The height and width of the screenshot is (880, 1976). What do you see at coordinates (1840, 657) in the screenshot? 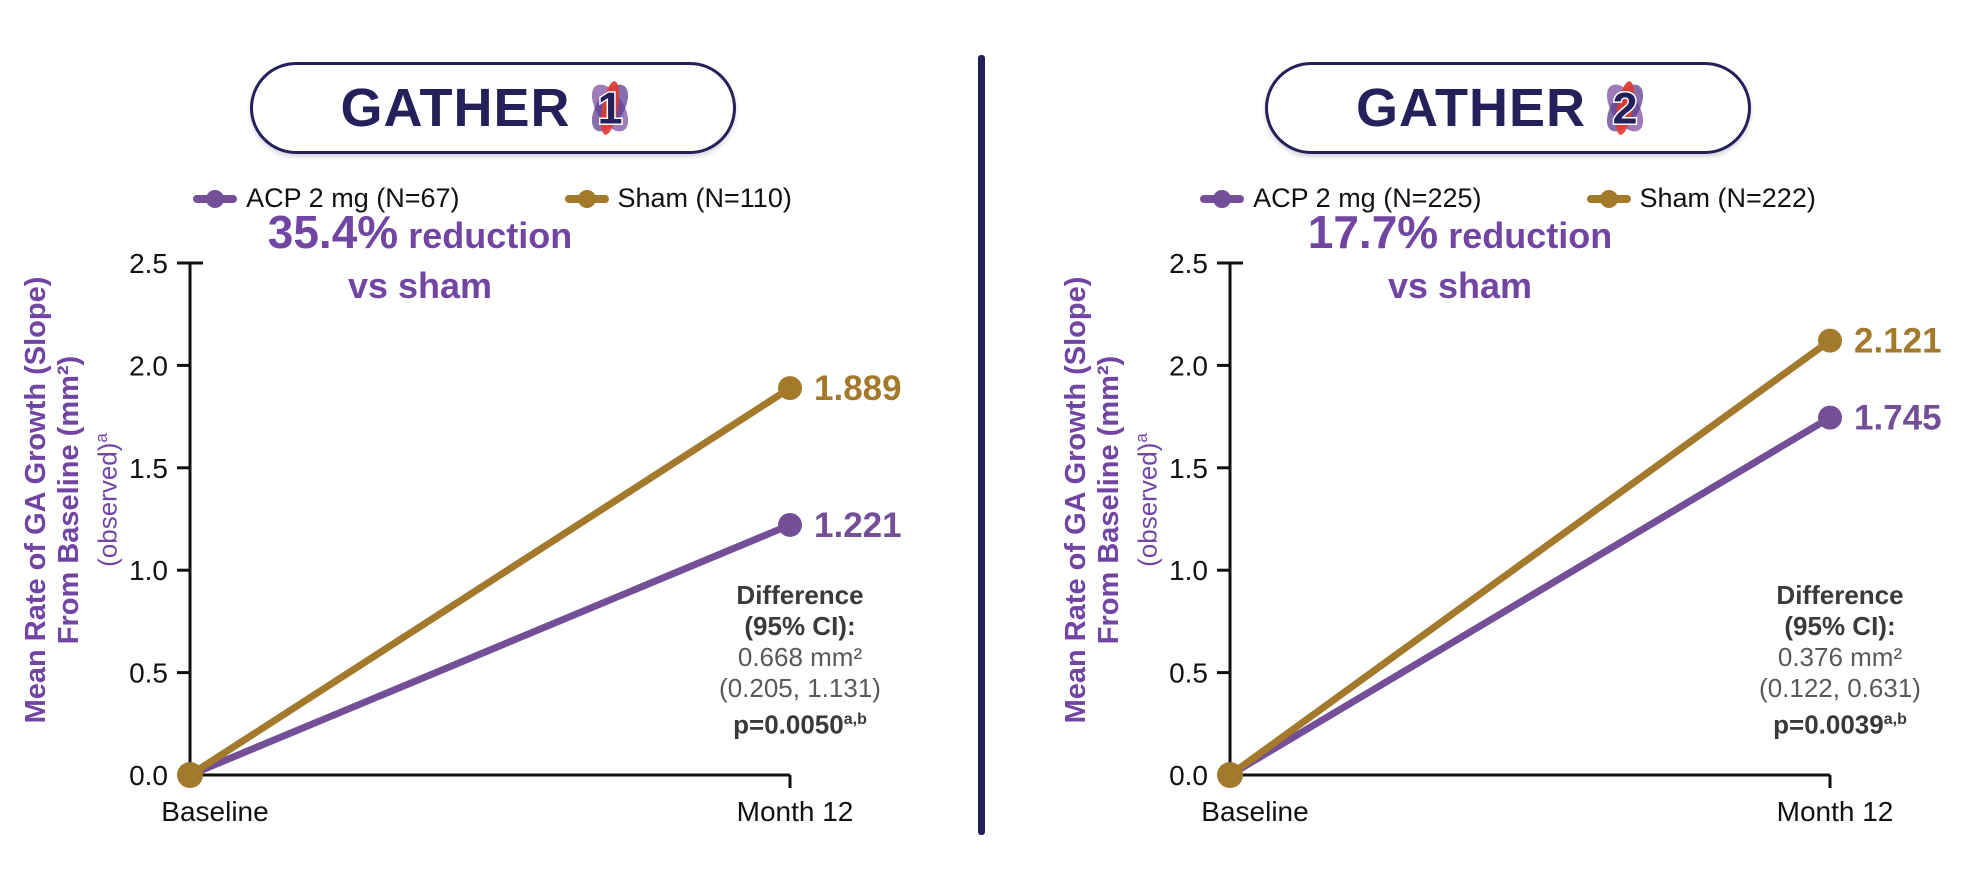
I see `difference-value: 0.376 mm²` at bounding box center [1840, 657].